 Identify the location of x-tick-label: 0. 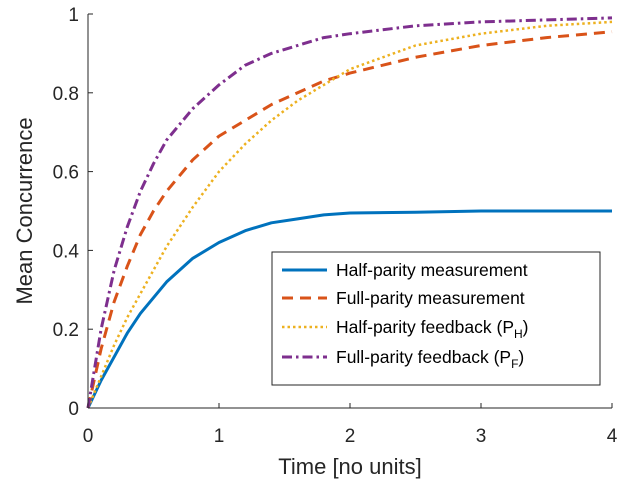
(88, 436).